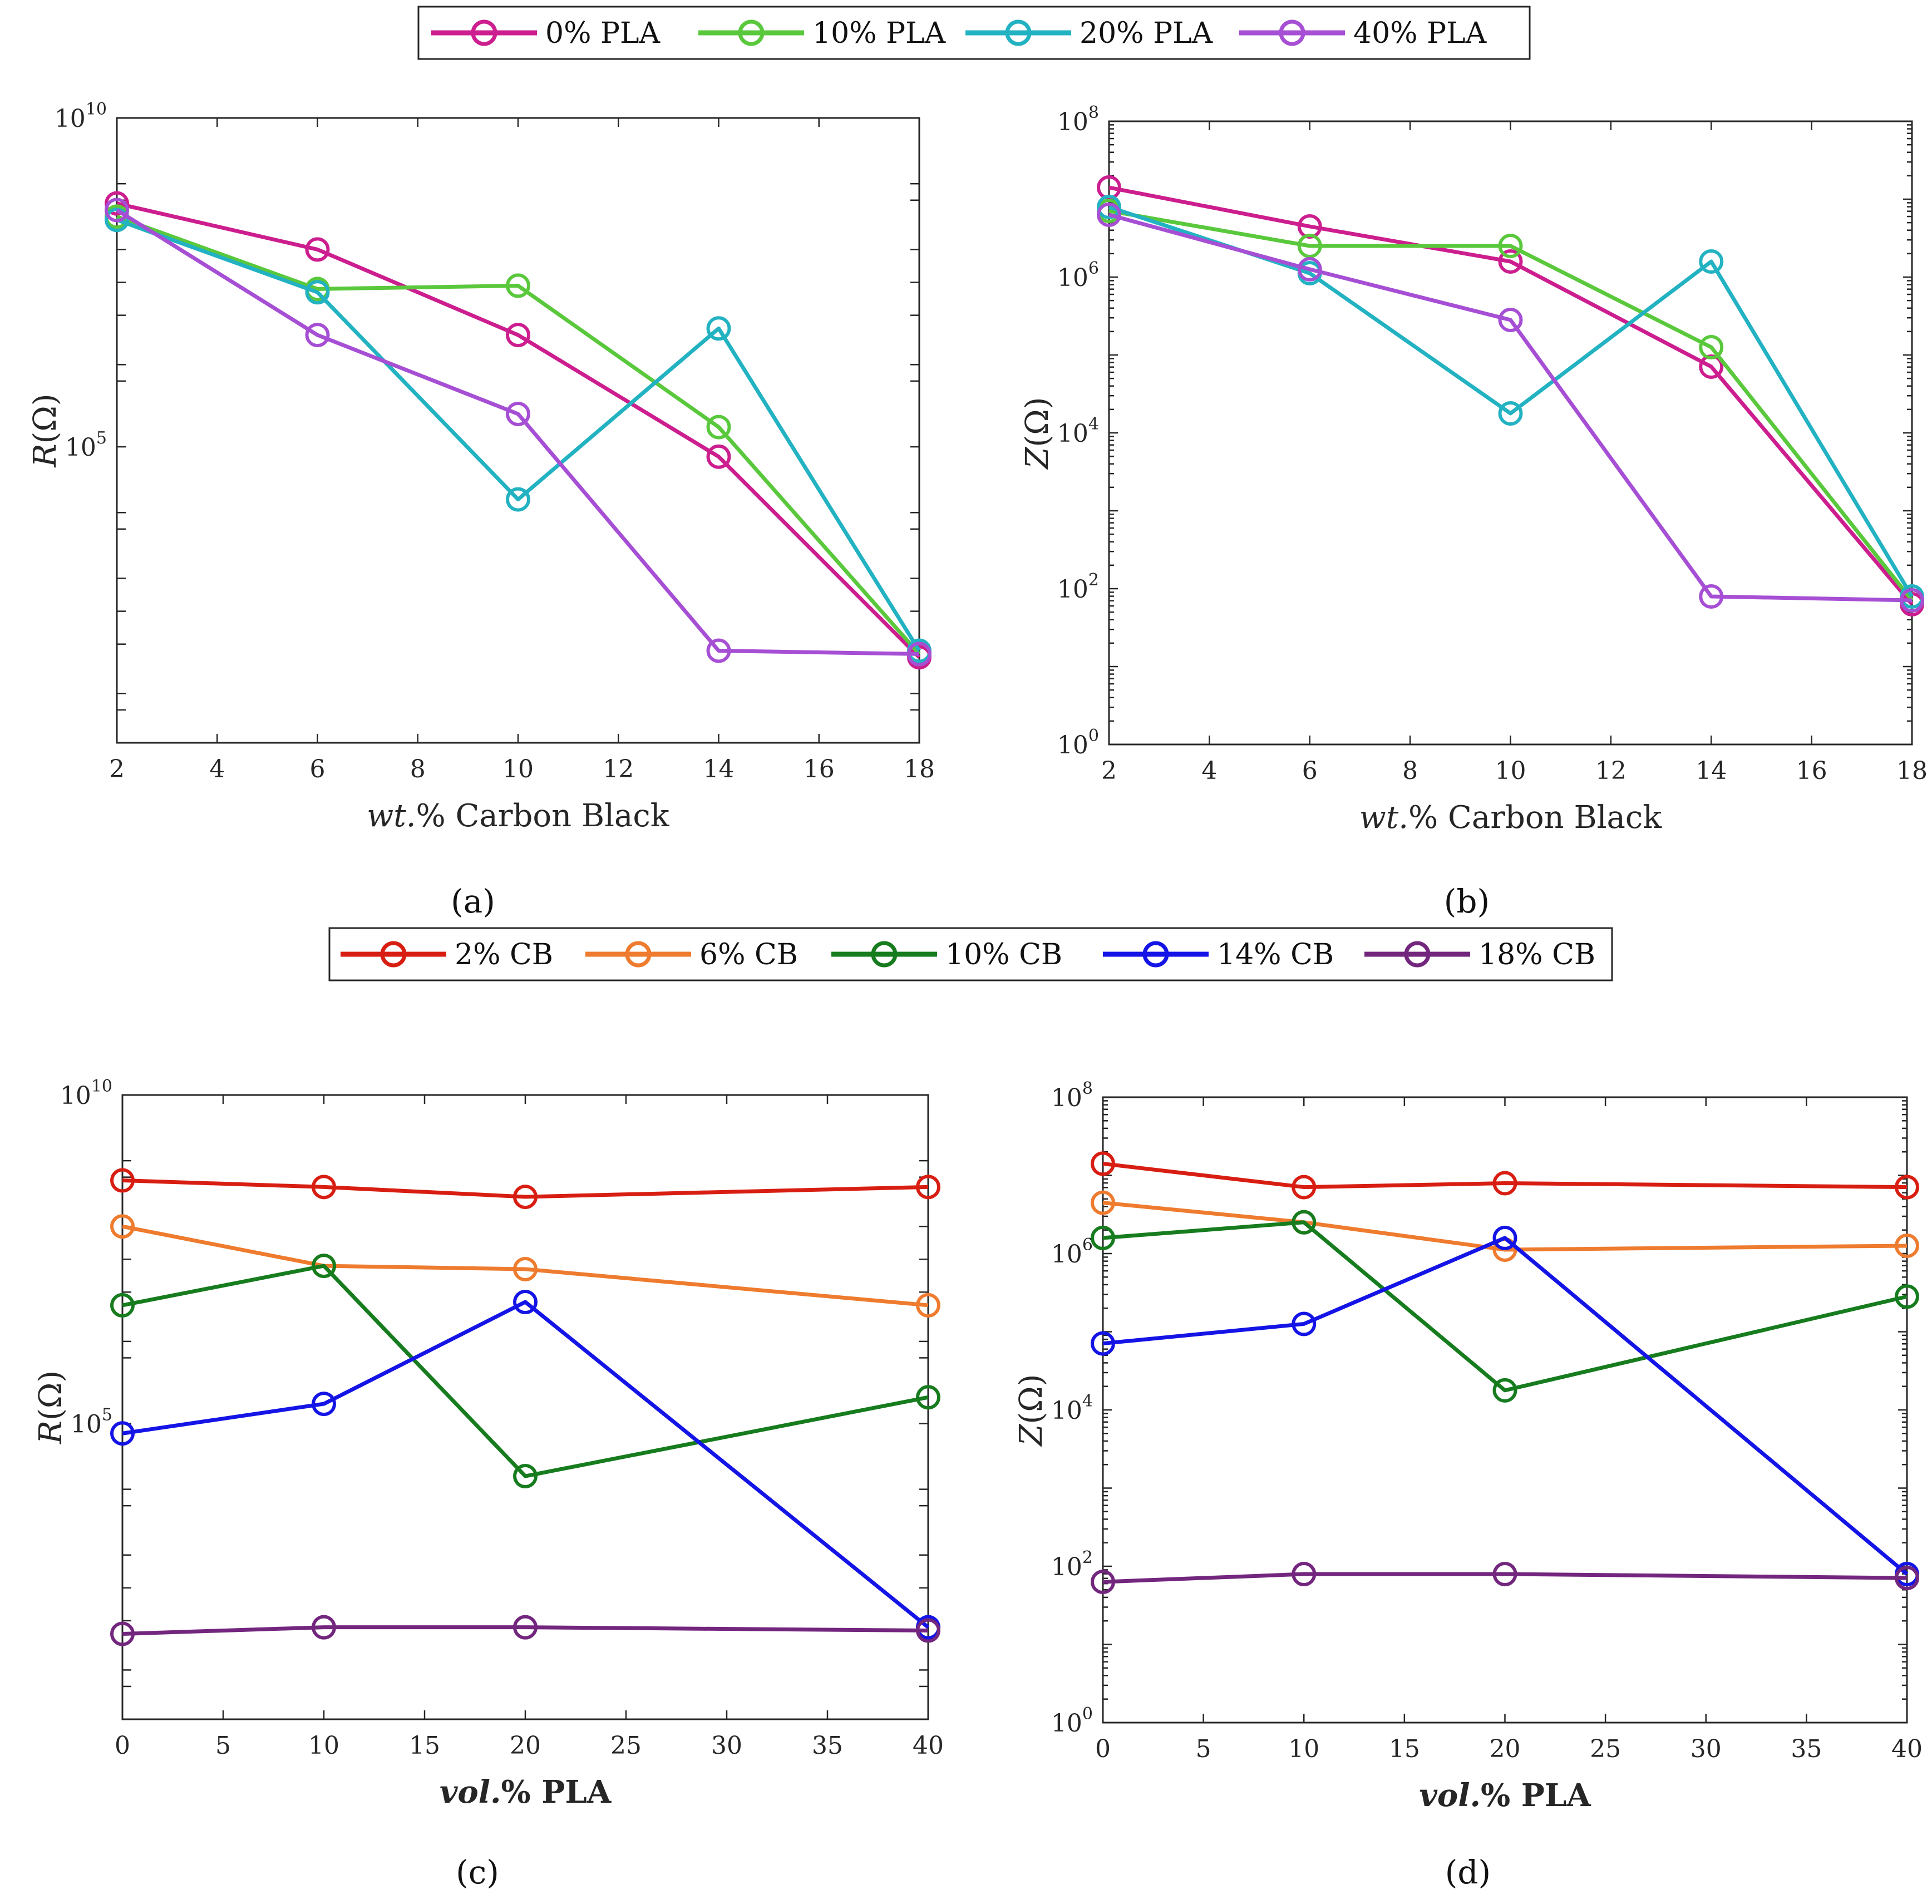  I want to click on legend-label: 6% CB, so click(748, 955).